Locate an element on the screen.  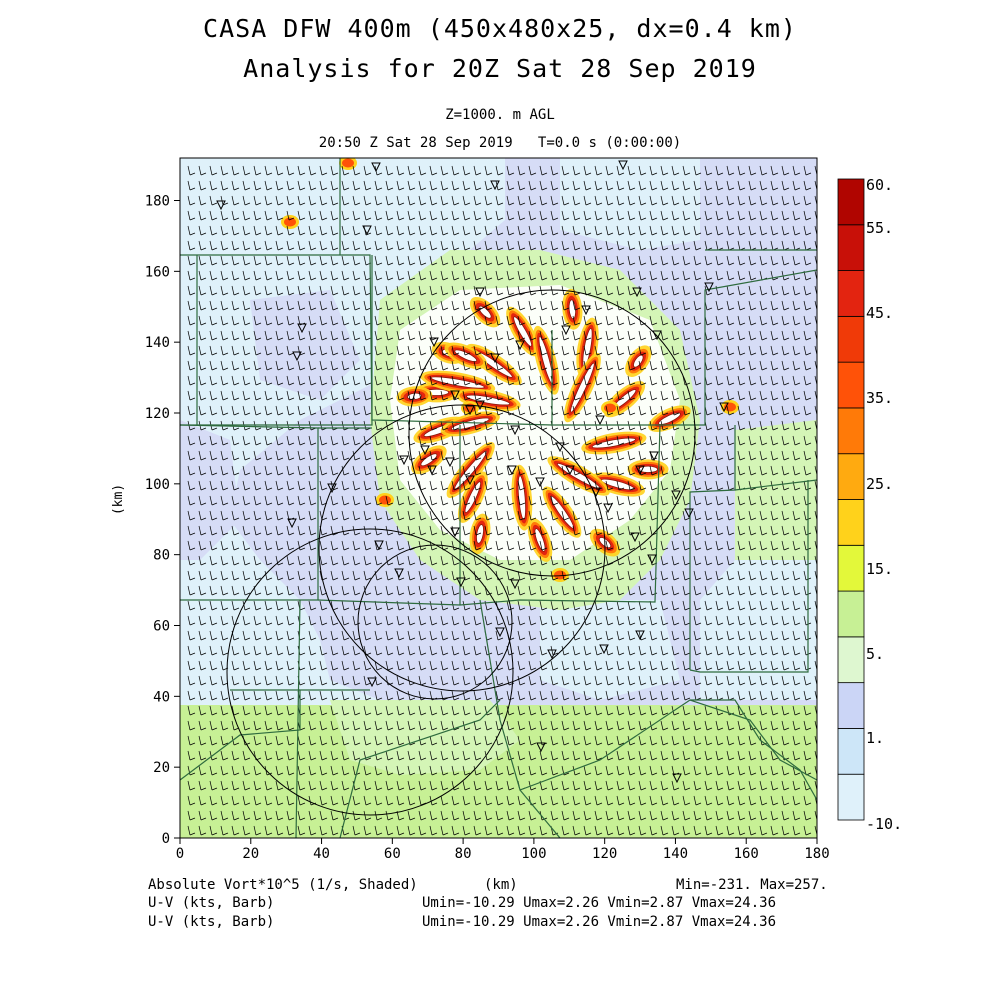
colorbar-swatch is located at coordinates (851, 431).